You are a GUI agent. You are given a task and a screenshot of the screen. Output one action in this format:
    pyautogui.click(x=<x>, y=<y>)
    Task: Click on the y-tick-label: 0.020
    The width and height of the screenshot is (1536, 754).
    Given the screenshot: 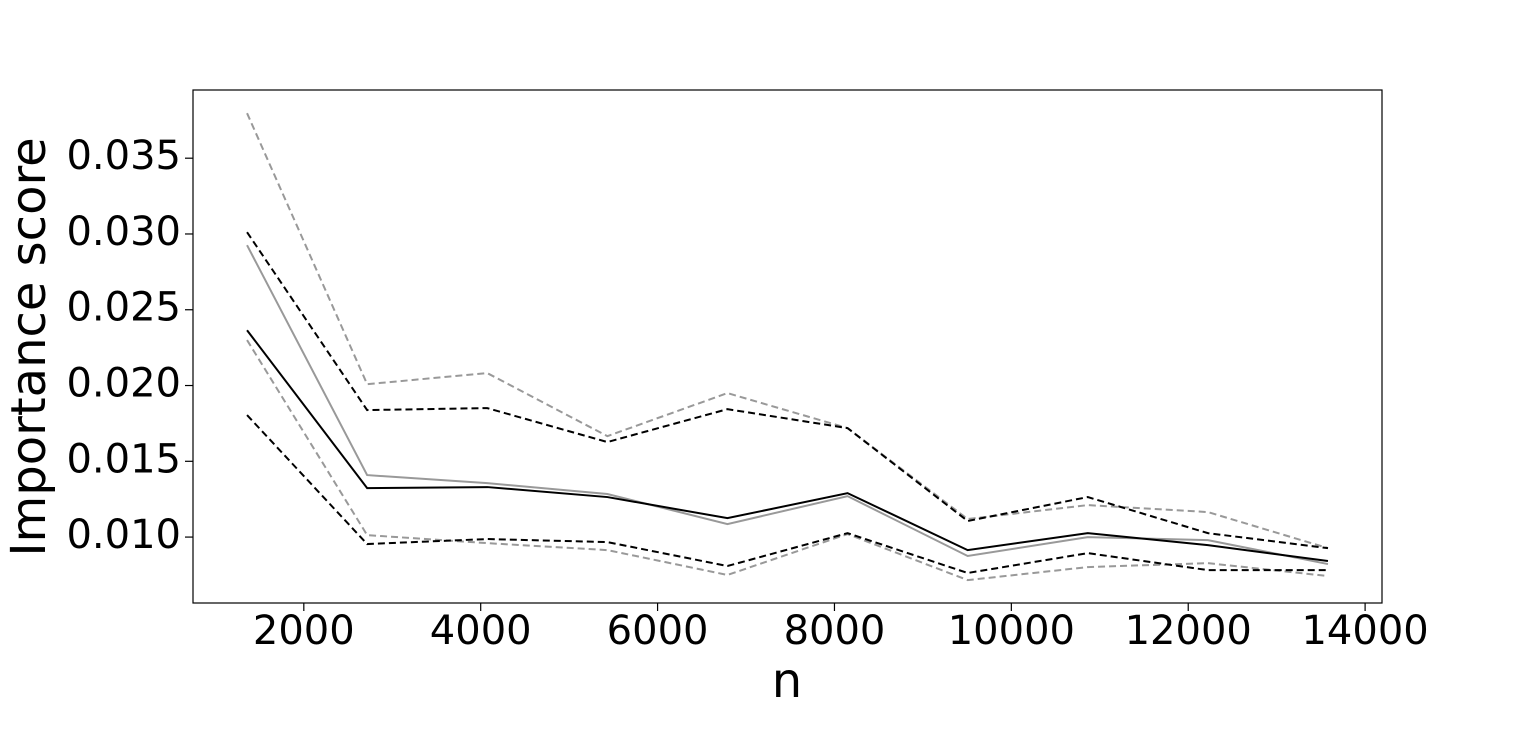 What is the action you would take?
    pyautogui.click(x=123, y=384)
    